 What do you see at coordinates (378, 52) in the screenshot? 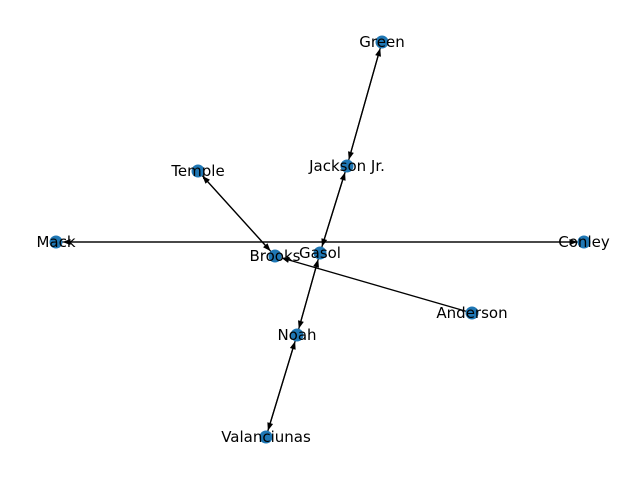
I see `arrowhead-jackson-to-green` at bounding box center [378, 52].